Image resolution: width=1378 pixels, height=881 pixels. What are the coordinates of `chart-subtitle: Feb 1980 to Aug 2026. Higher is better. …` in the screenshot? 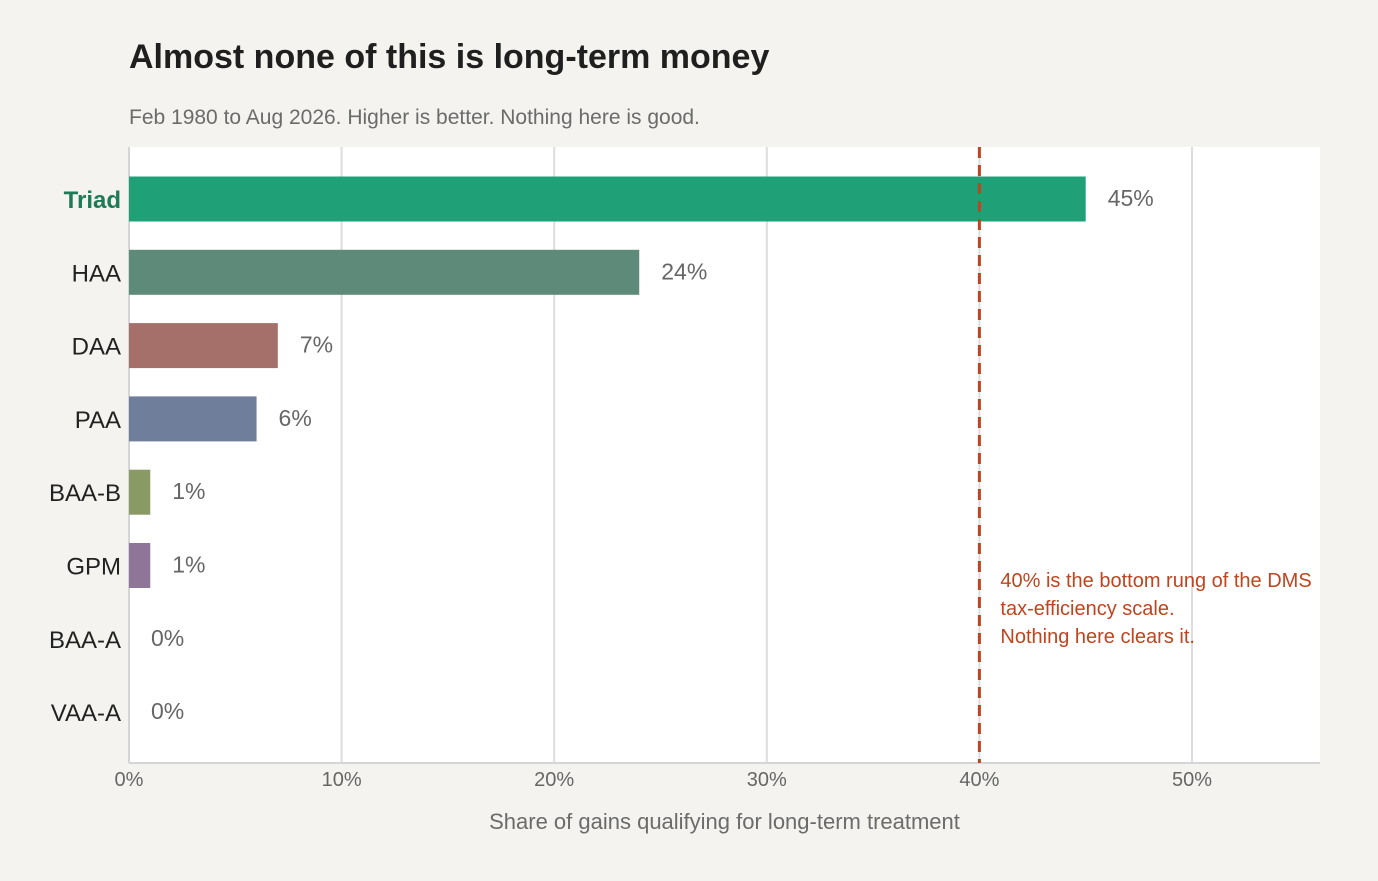 It's located at (414, 117).